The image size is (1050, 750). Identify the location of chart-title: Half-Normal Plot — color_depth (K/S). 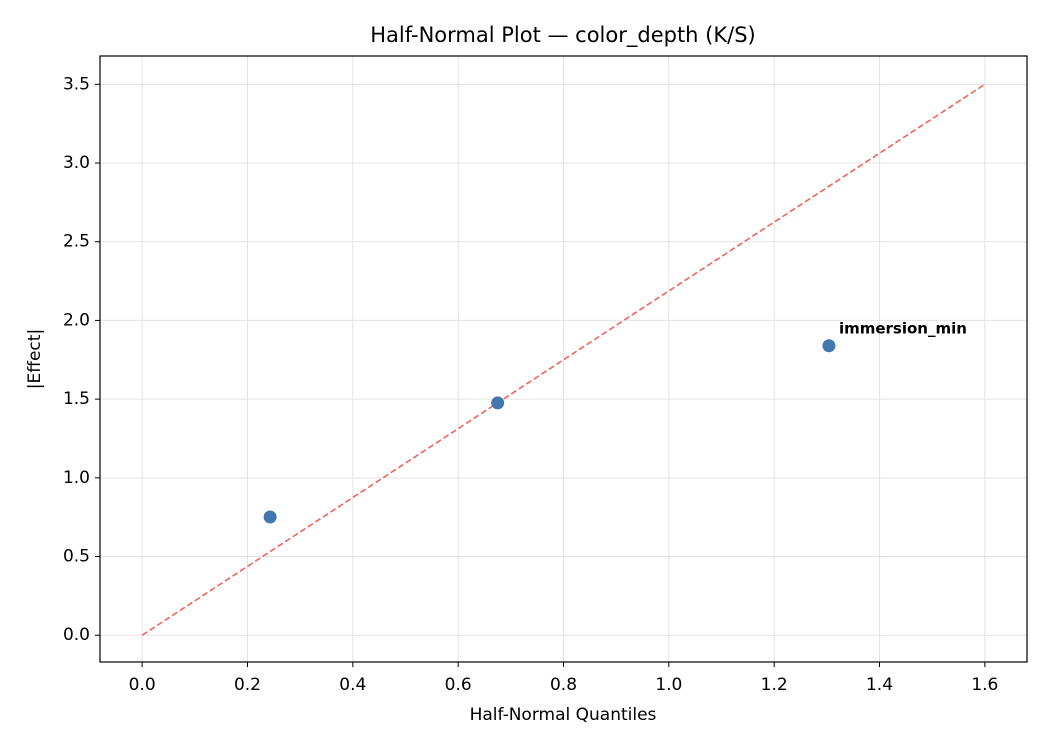
(562, 35).